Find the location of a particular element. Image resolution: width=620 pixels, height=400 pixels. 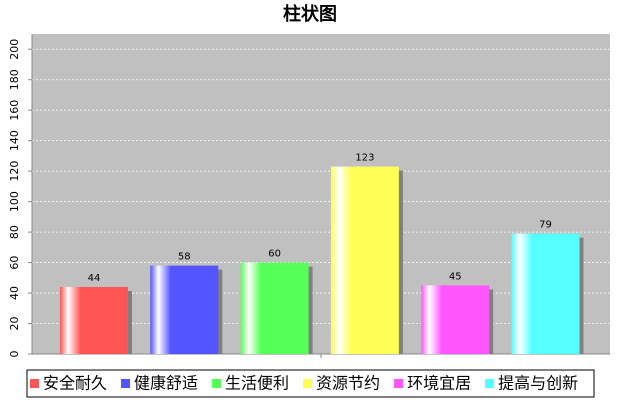

y-tick-label: 60 is located at coordinates (14, 263).